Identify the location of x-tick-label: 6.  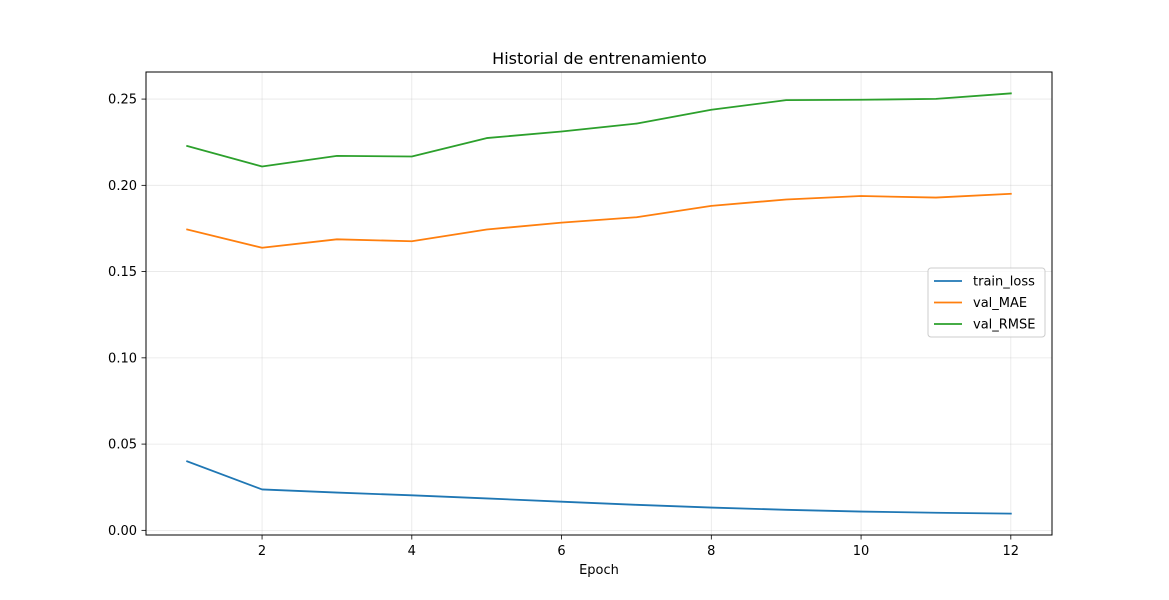
(561, 551).